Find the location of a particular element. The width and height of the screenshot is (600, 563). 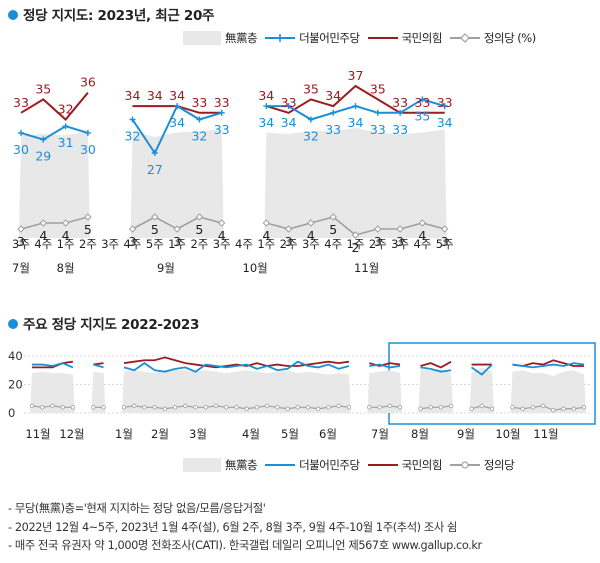

dp-value-label: 32 is located at coordinates (199, 136).